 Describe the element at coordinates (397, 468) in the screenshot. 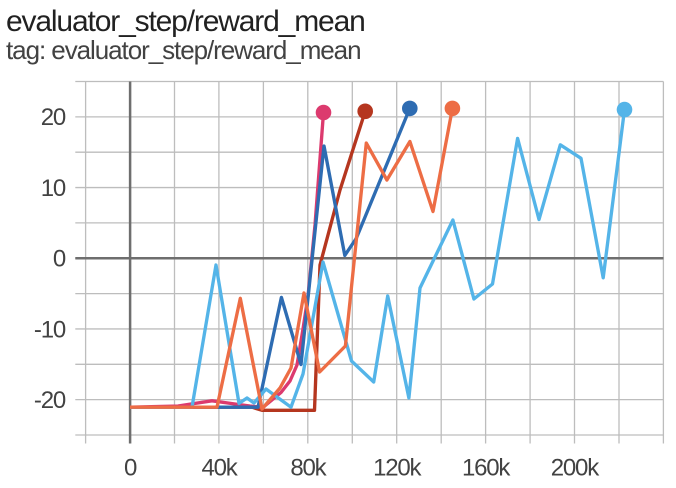

I see `svg-text: 120k` at that location.